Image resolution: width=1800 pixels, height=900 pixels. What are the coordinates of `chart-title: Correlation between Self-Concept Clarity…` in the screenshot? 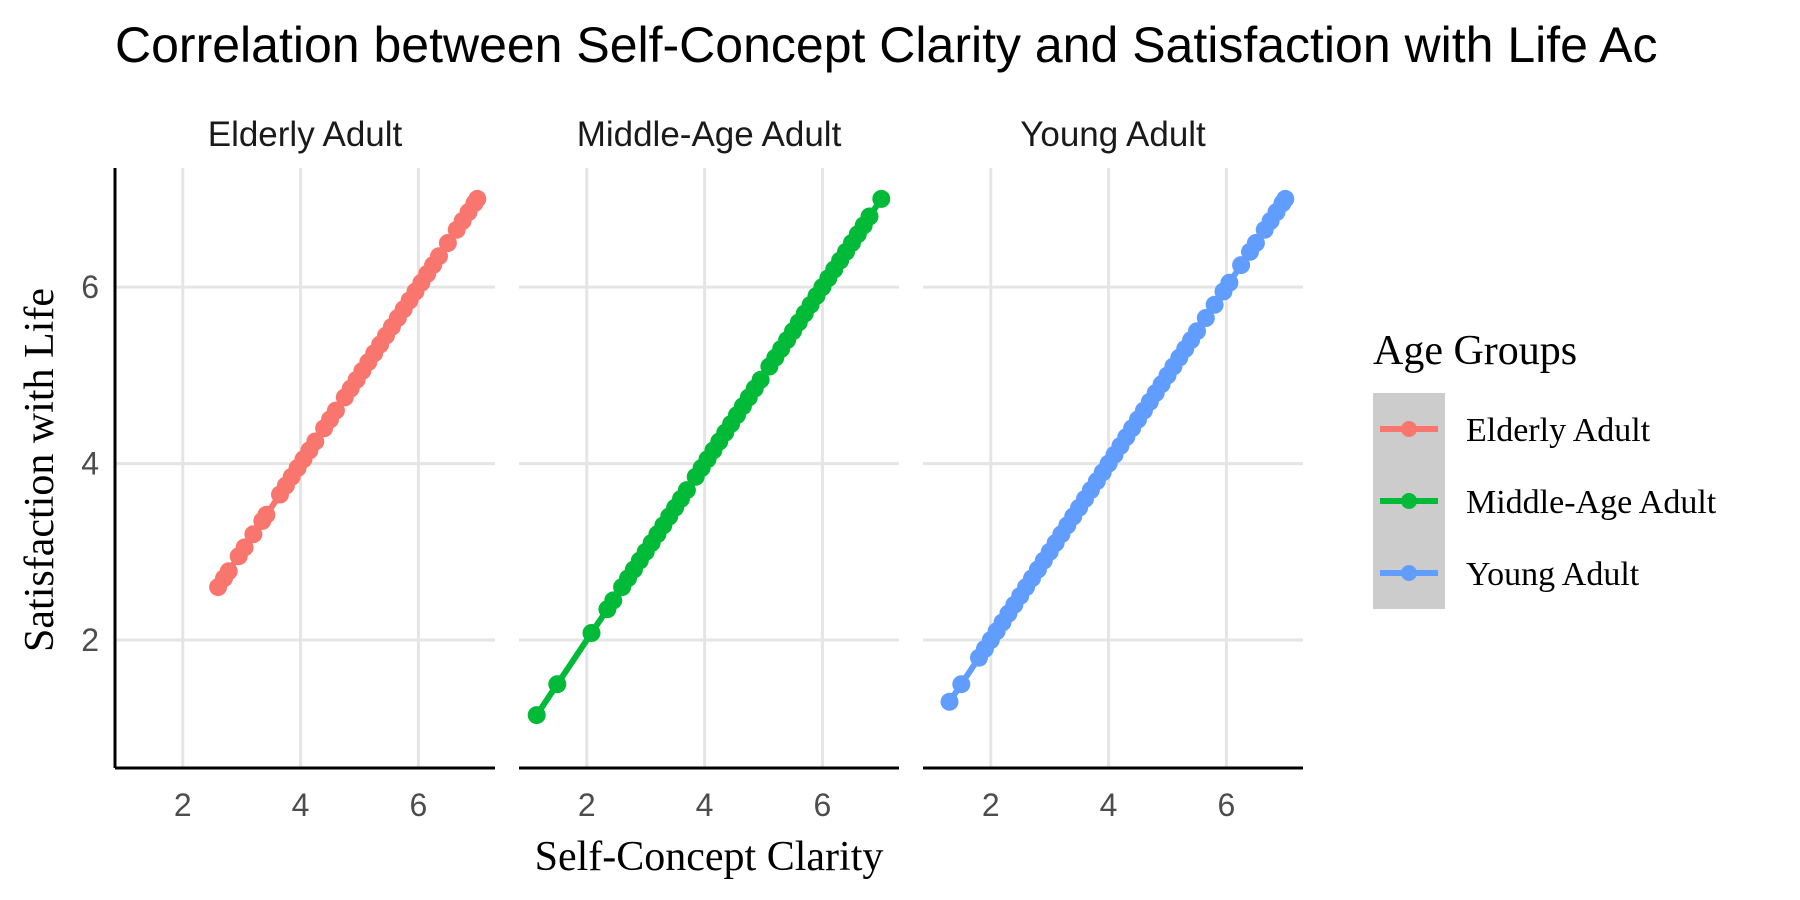 It's located at (886, 45).